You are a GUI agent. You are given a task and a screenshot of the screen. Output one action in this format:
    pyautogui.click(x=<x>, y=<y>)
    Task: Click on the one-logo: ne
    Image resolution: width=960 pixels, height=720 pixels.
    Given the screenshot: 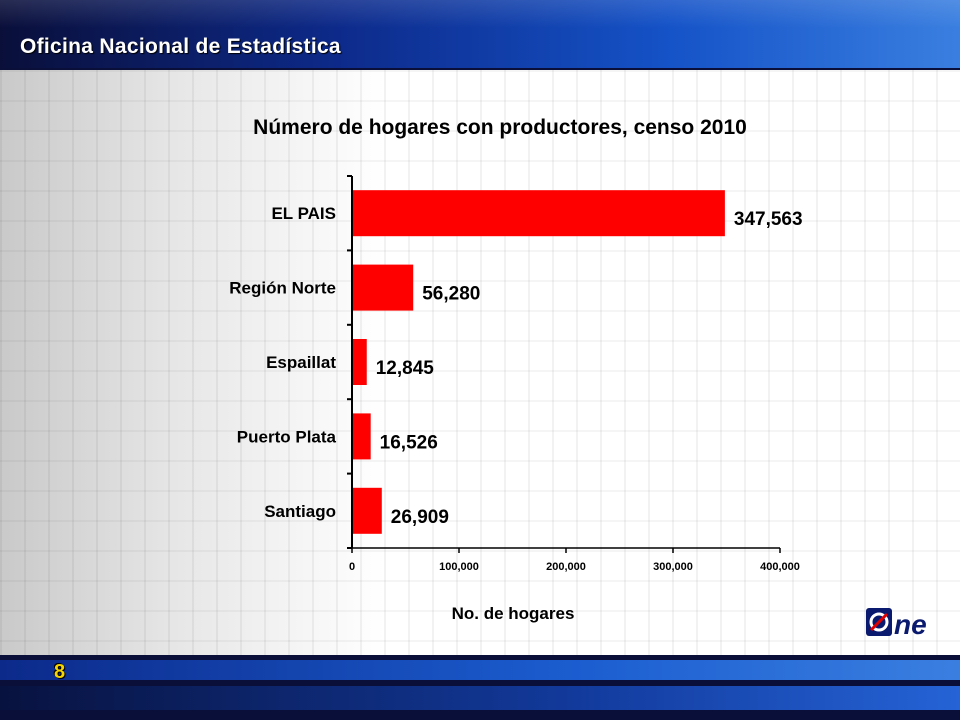 What is the action you would take?
    pyautogui.click(x=903, y=623)
    